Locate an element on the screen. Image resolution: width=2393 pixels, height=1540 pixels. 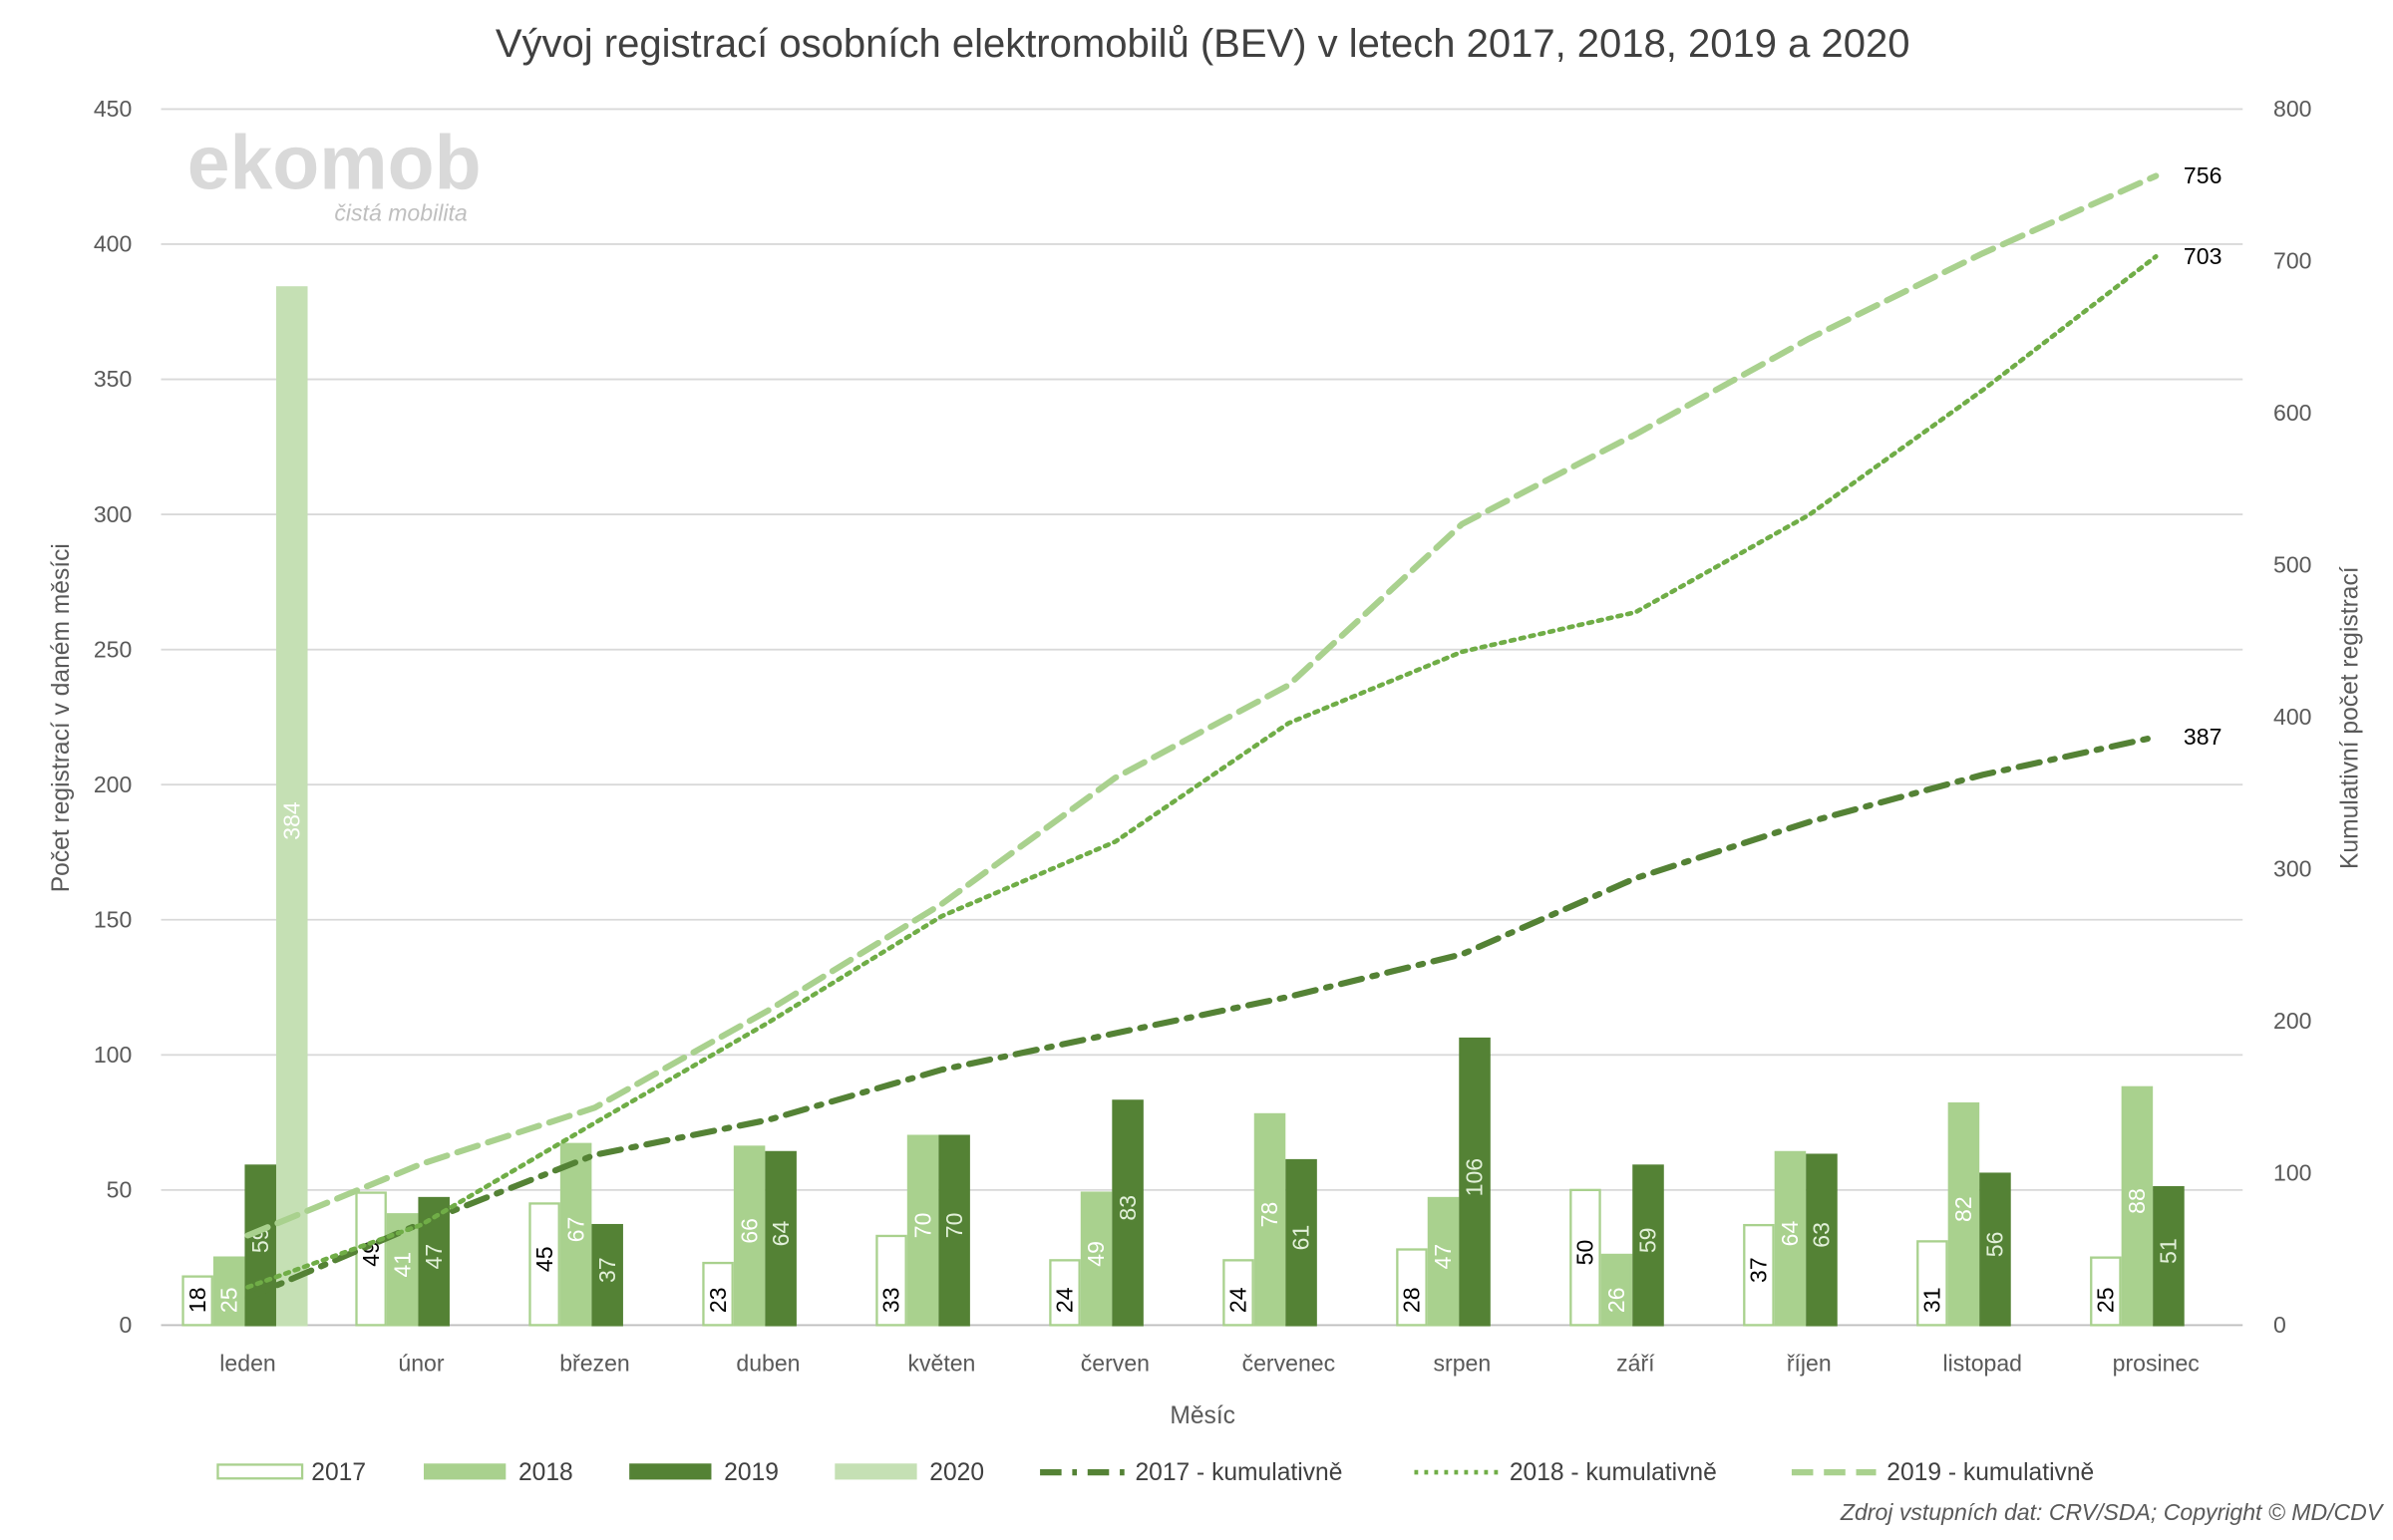
y-right-tick-label: 800 is located at coordinates (2292, 109).